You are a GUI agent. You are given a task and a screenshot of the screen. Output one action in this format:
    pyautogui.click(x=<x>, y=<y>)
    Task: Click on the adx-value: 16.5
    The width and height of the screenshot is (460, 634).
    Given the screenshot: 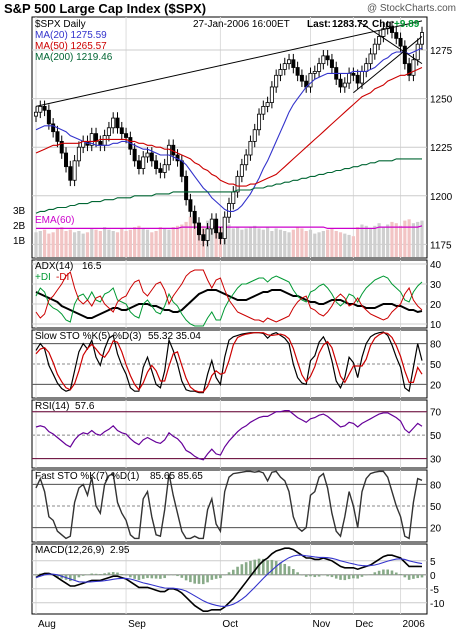 What is the action you would take?
    pyautogui.click(x=92, y=266)
    